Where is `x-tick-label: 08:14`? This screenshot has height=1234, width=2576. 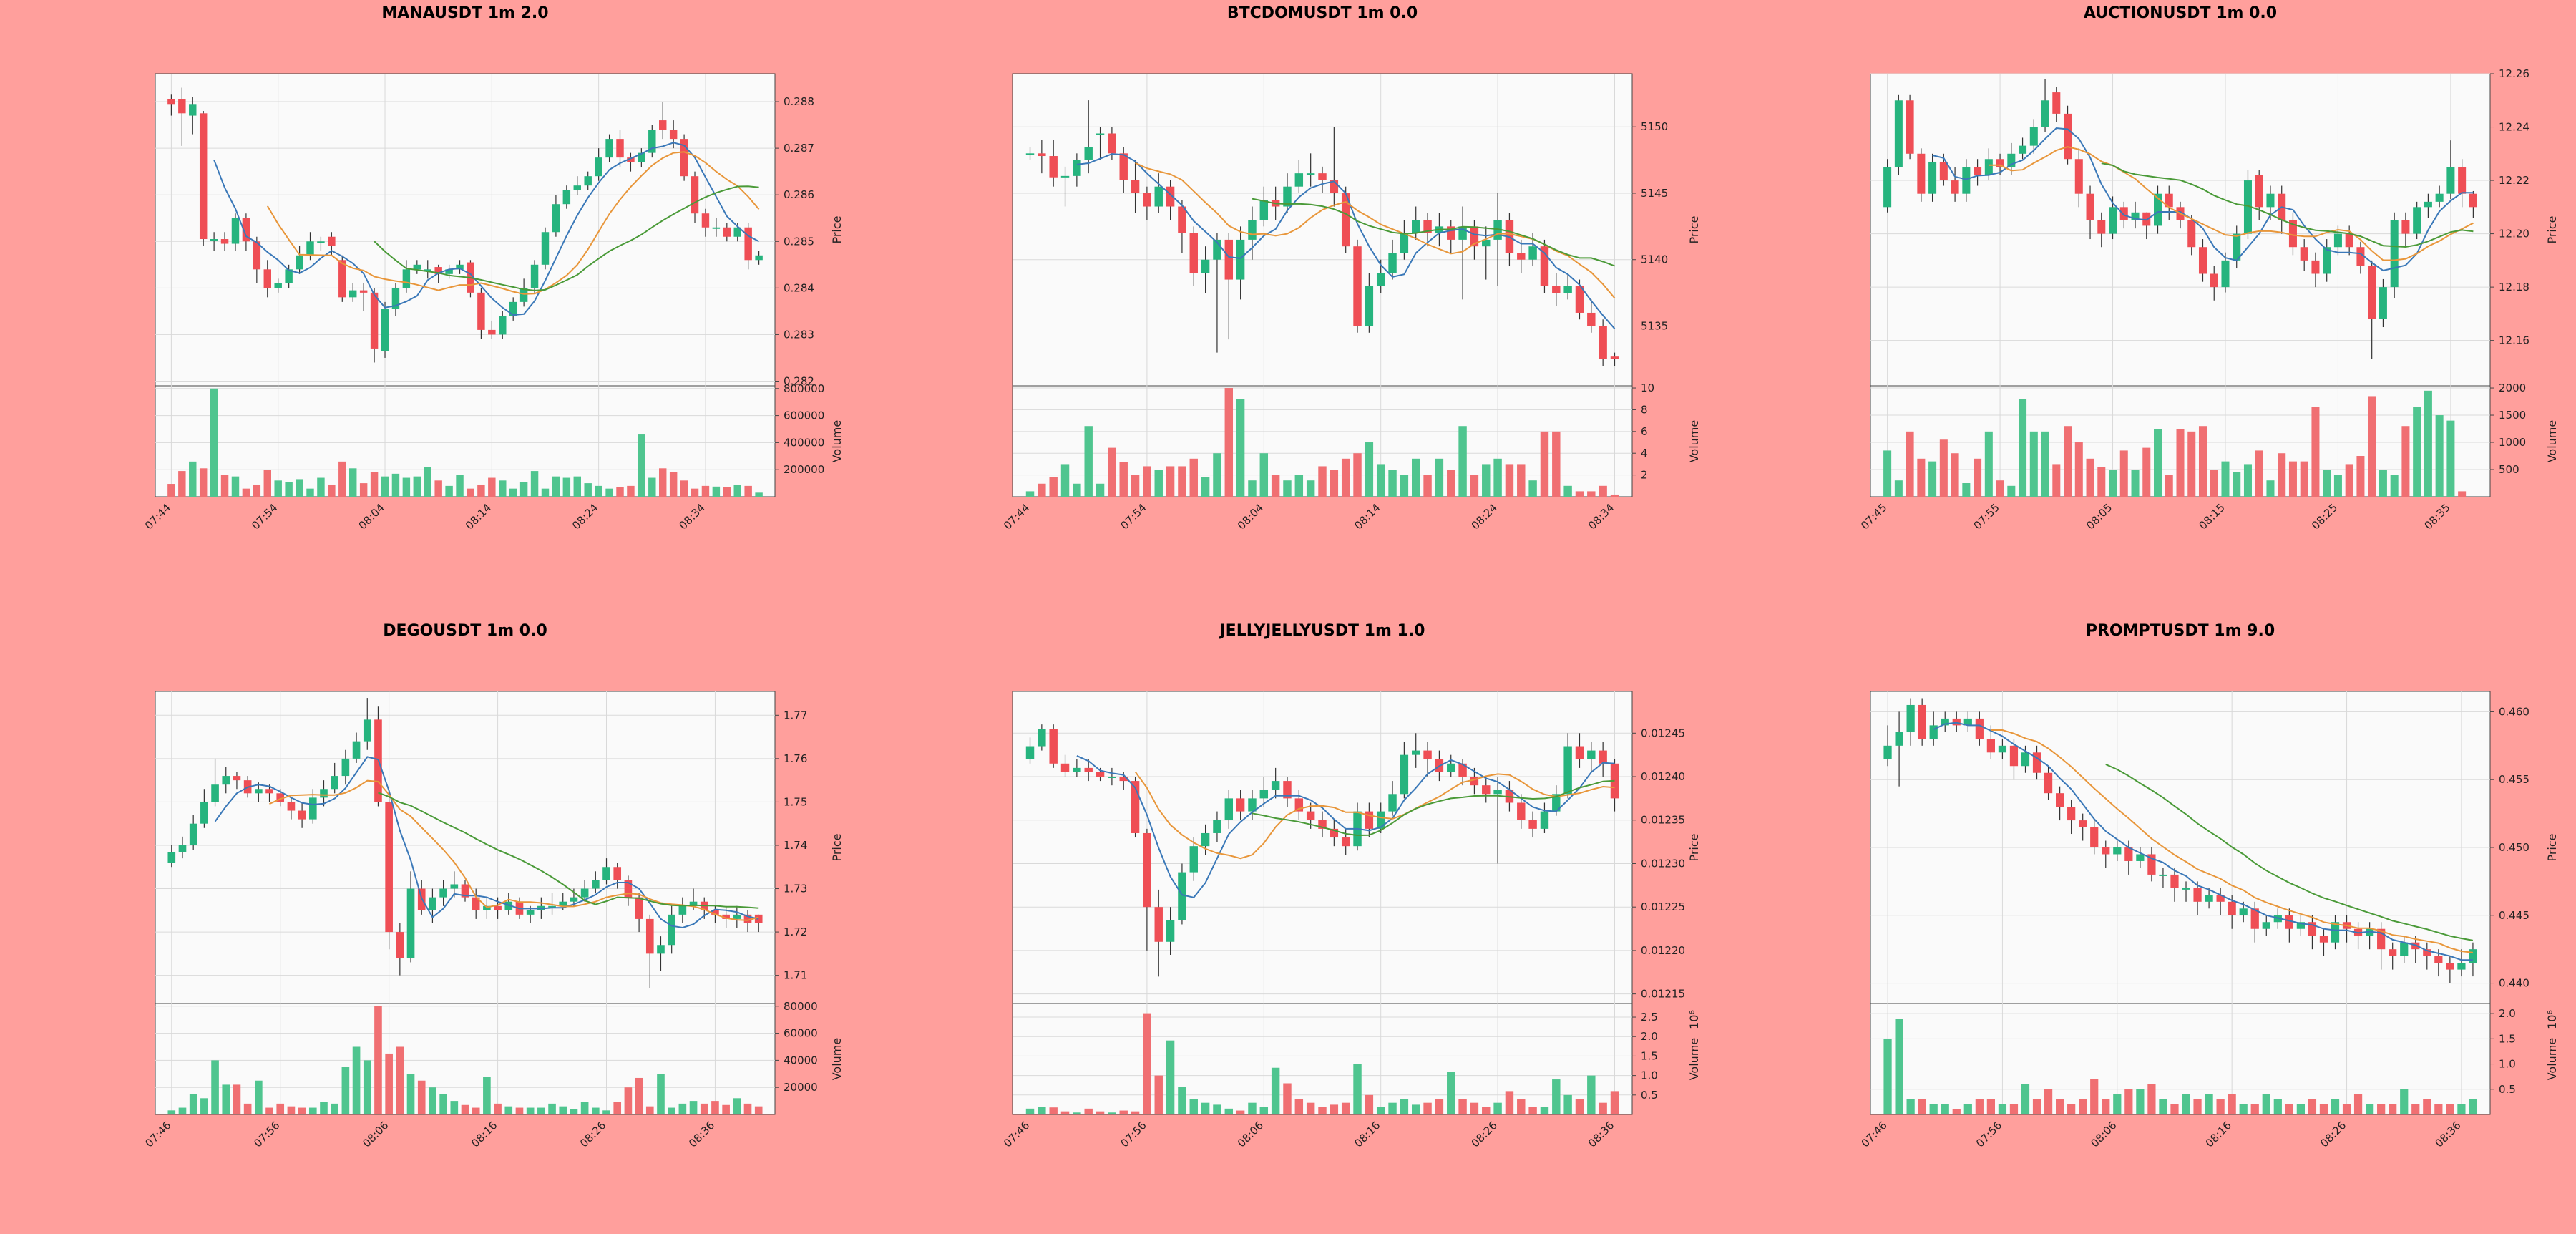
x-tick-label: 08:14 is located at coordinates (1367, 516).